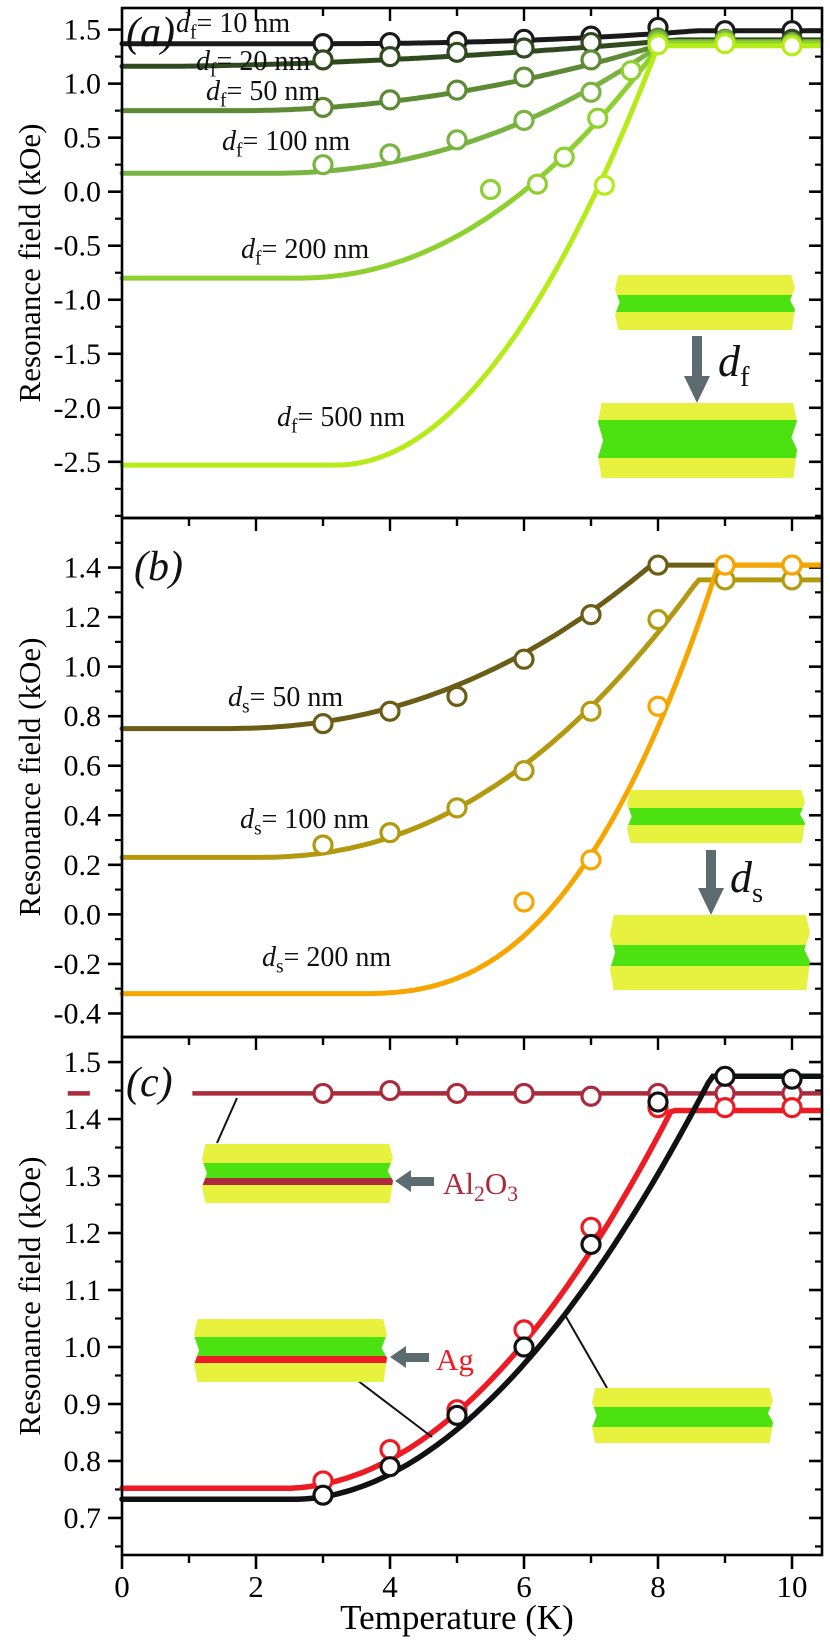  What do you see at coordinates (83, 865) in the screenshot?
I see `y-tick-label: 0.2` at bounding box center [83, 865].